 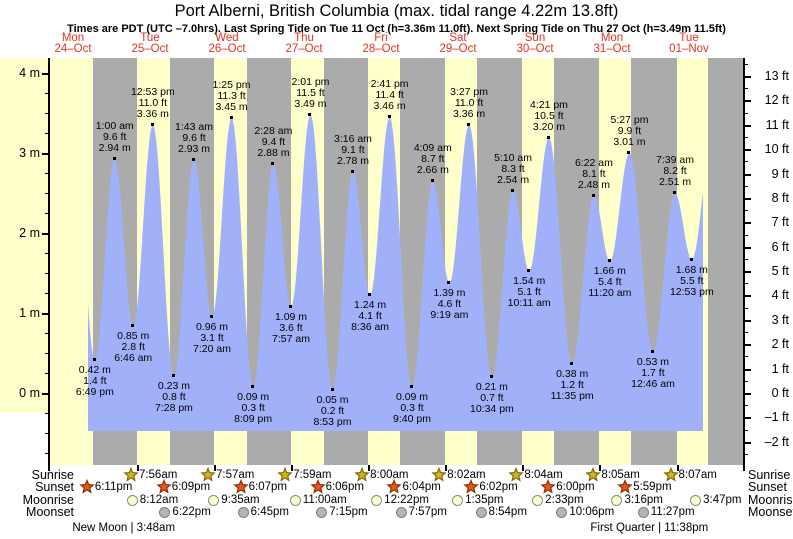 I want to click on day-of-week: Sat, so click(x=458, y=38).